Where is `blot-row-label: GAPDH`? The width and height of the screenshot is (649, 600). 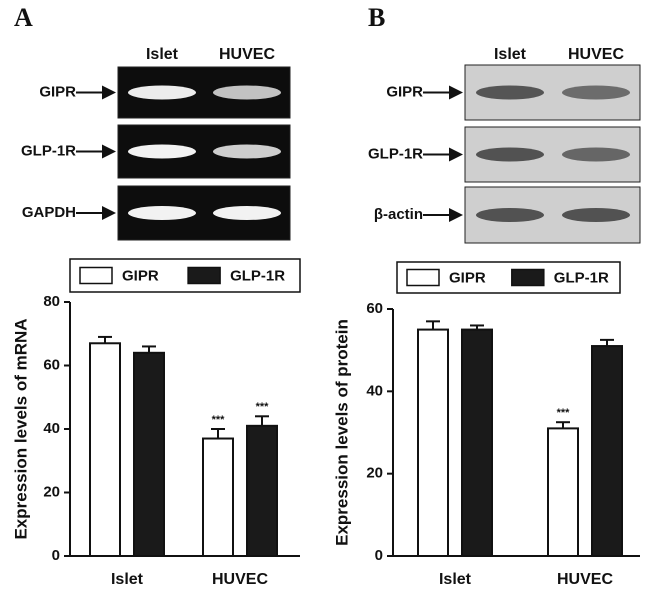
blot-row-label: GAPDH is located at coordinates (49, 212).